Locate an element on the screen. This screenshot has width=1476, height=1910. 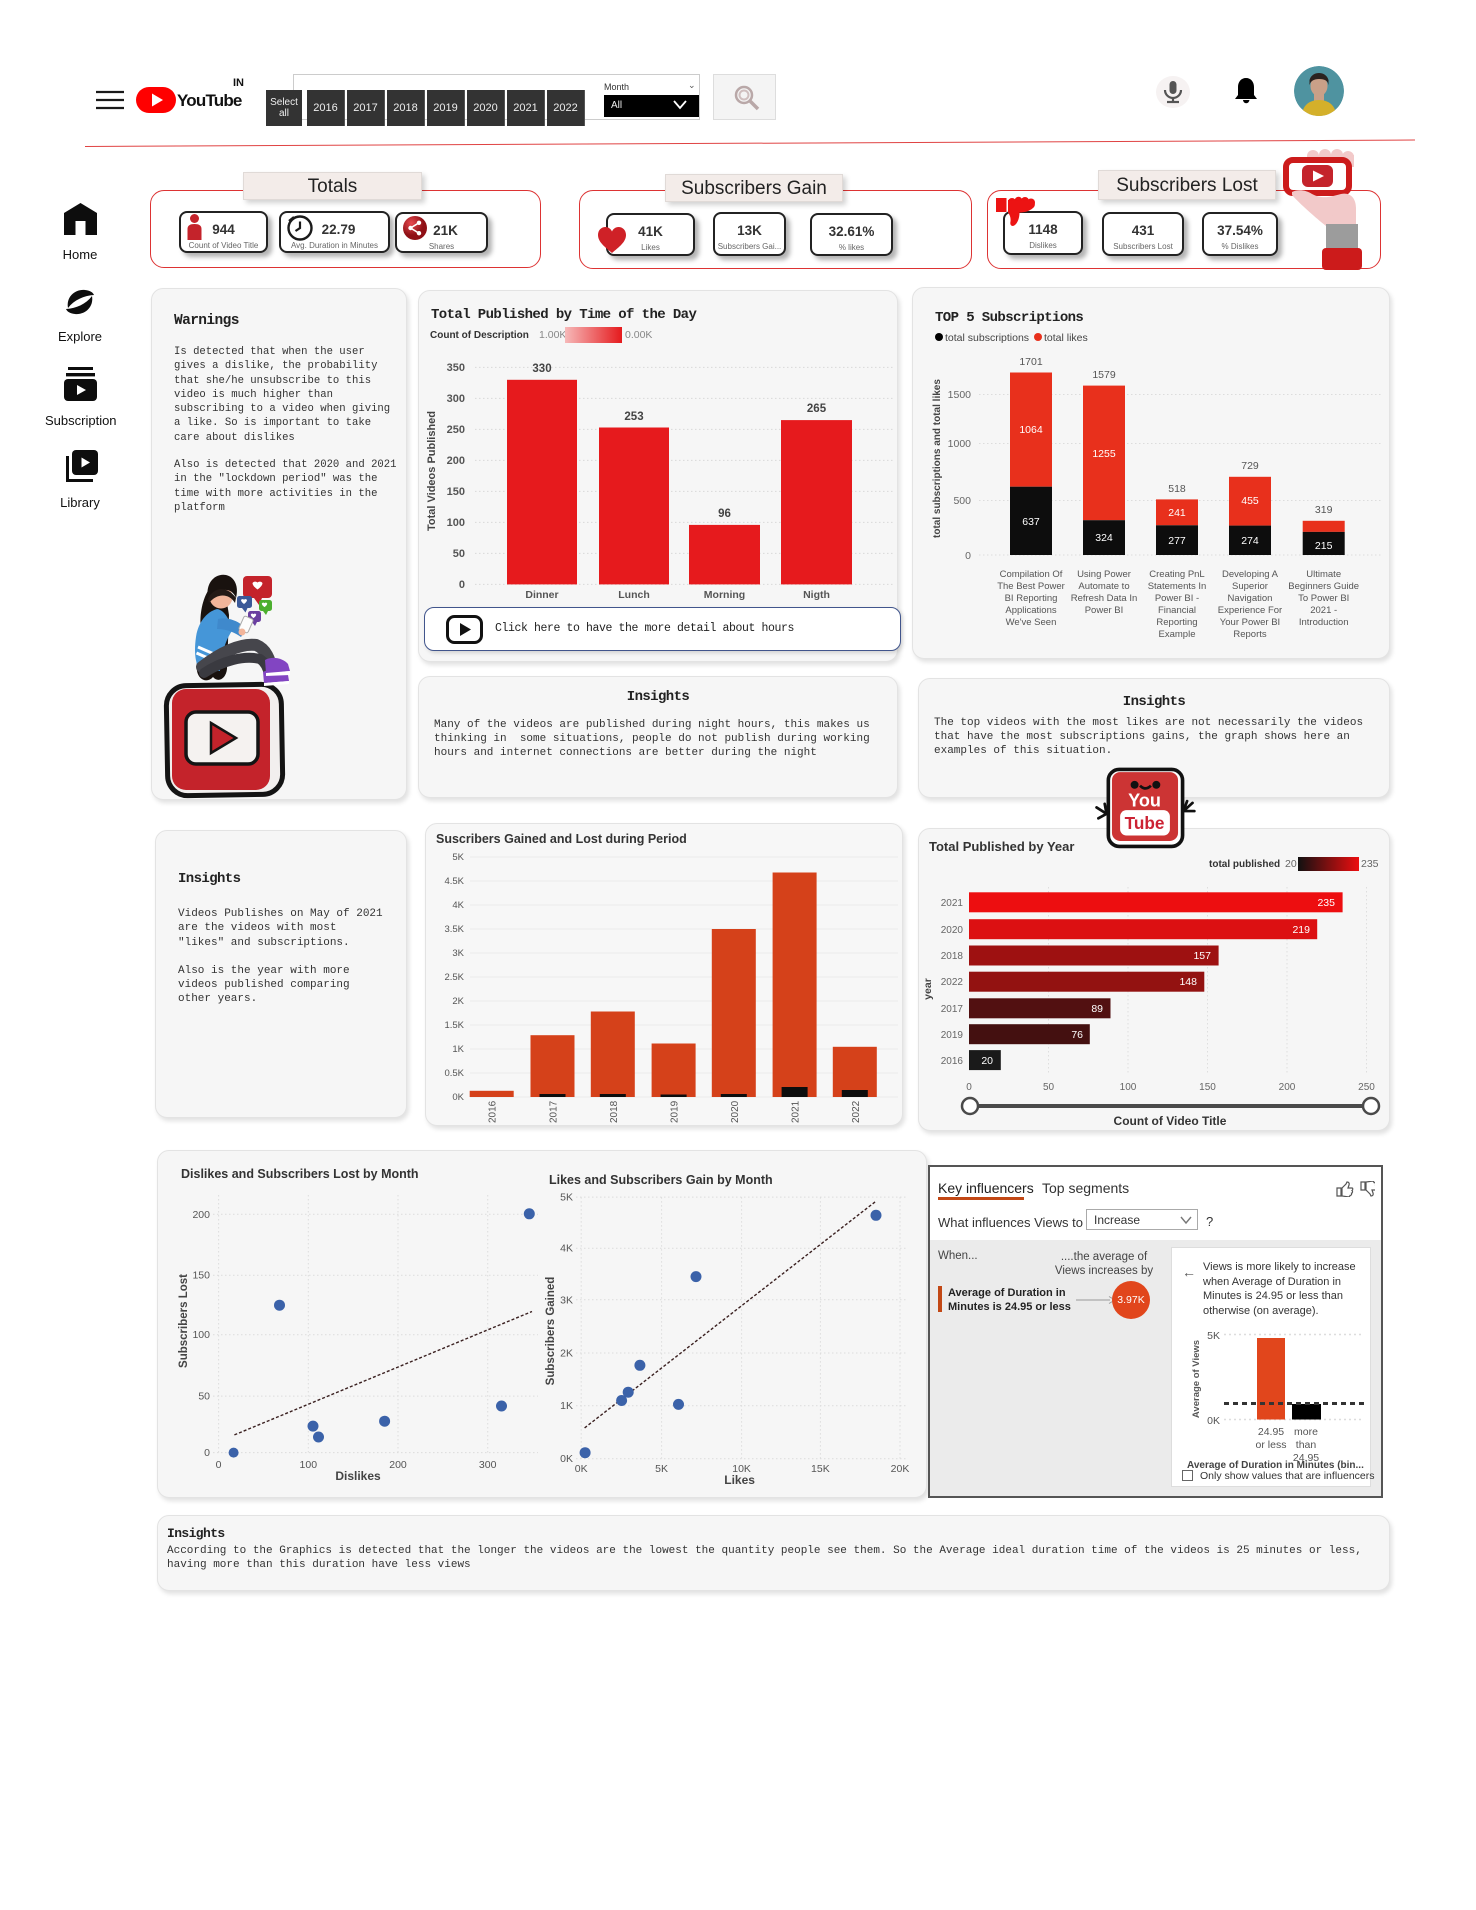
svg-text: Subscribers Gained is located at coordinates (551, 1331).